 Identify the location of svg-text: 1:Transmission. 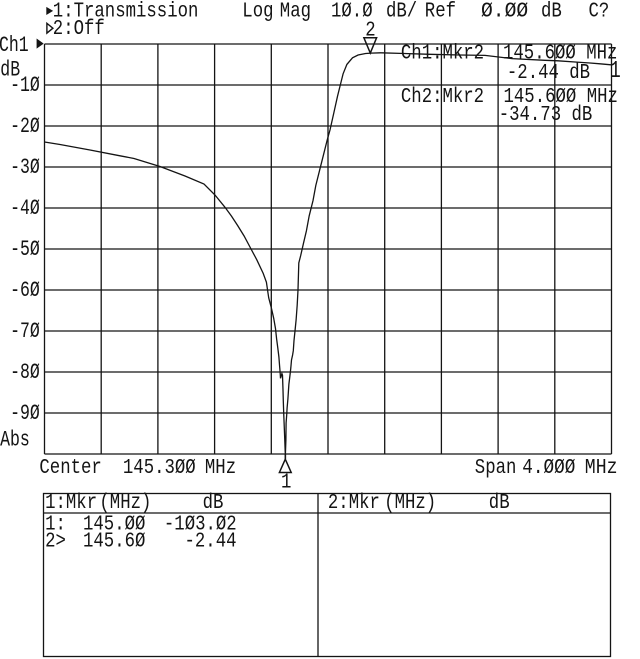
(126, 12).